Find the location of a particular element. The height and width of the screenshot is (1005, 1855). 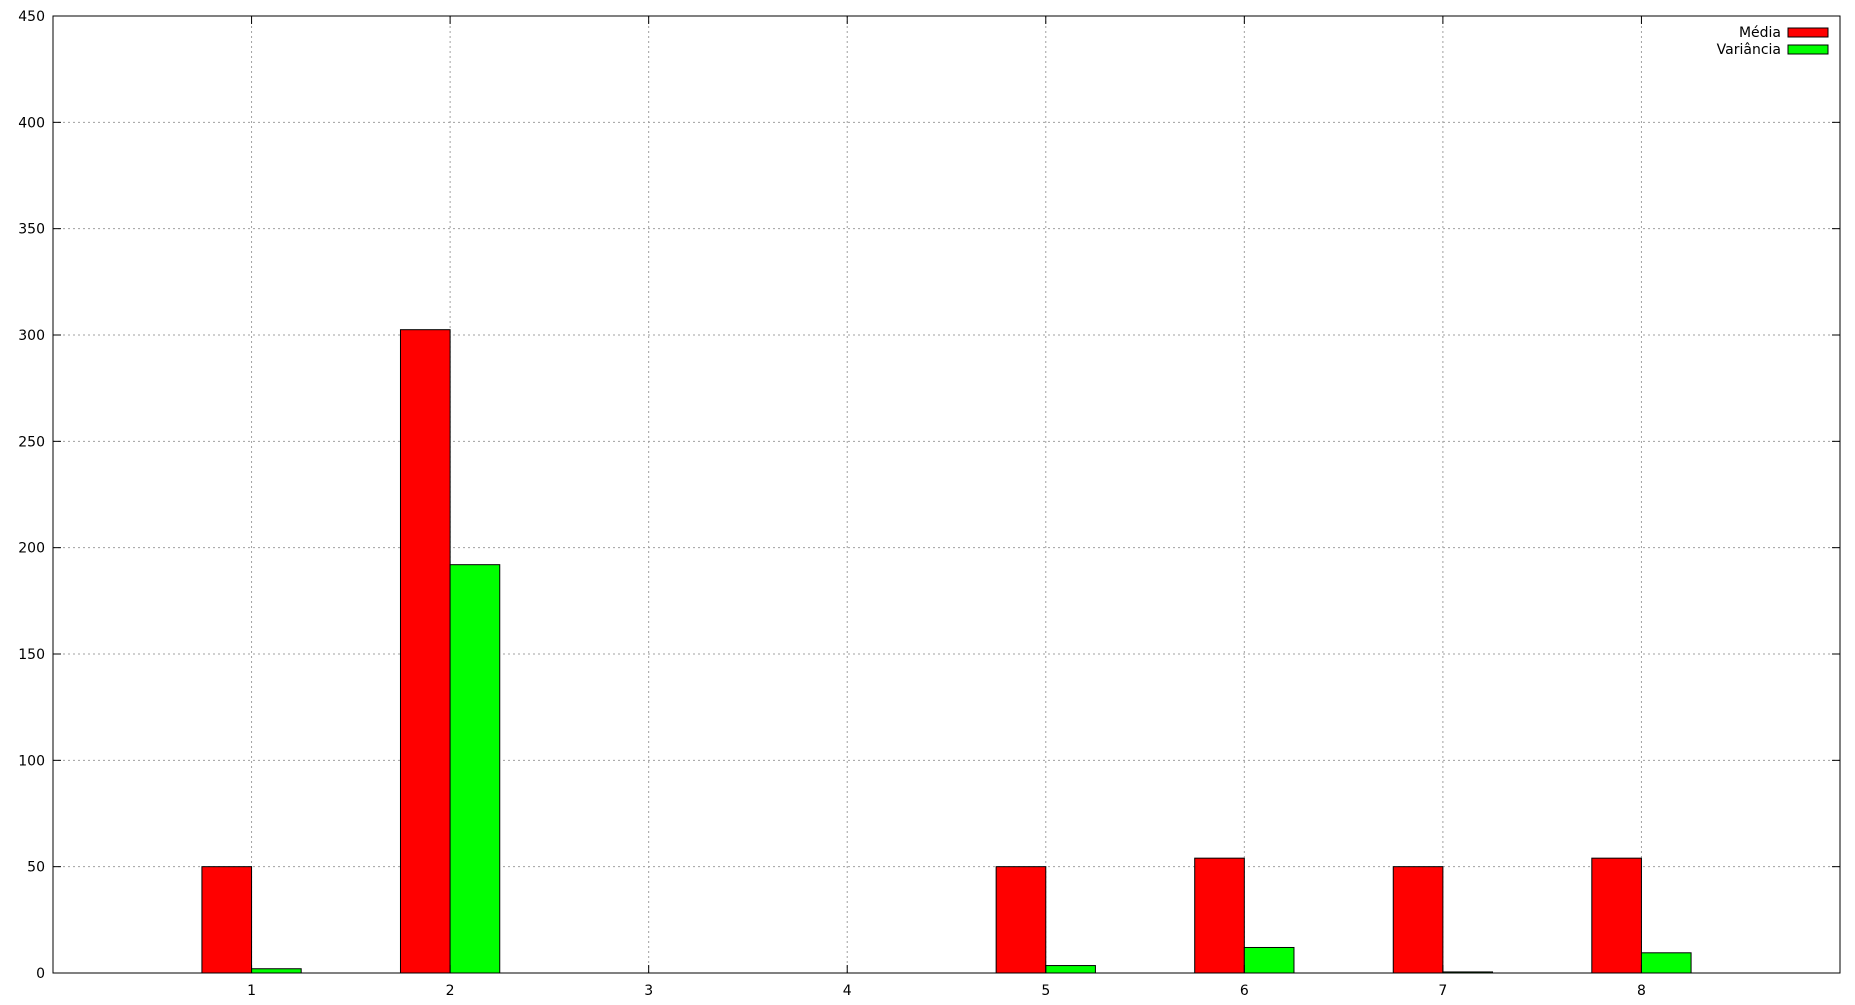

x-tick-label: 8 is located at coordinates (1641, 991).